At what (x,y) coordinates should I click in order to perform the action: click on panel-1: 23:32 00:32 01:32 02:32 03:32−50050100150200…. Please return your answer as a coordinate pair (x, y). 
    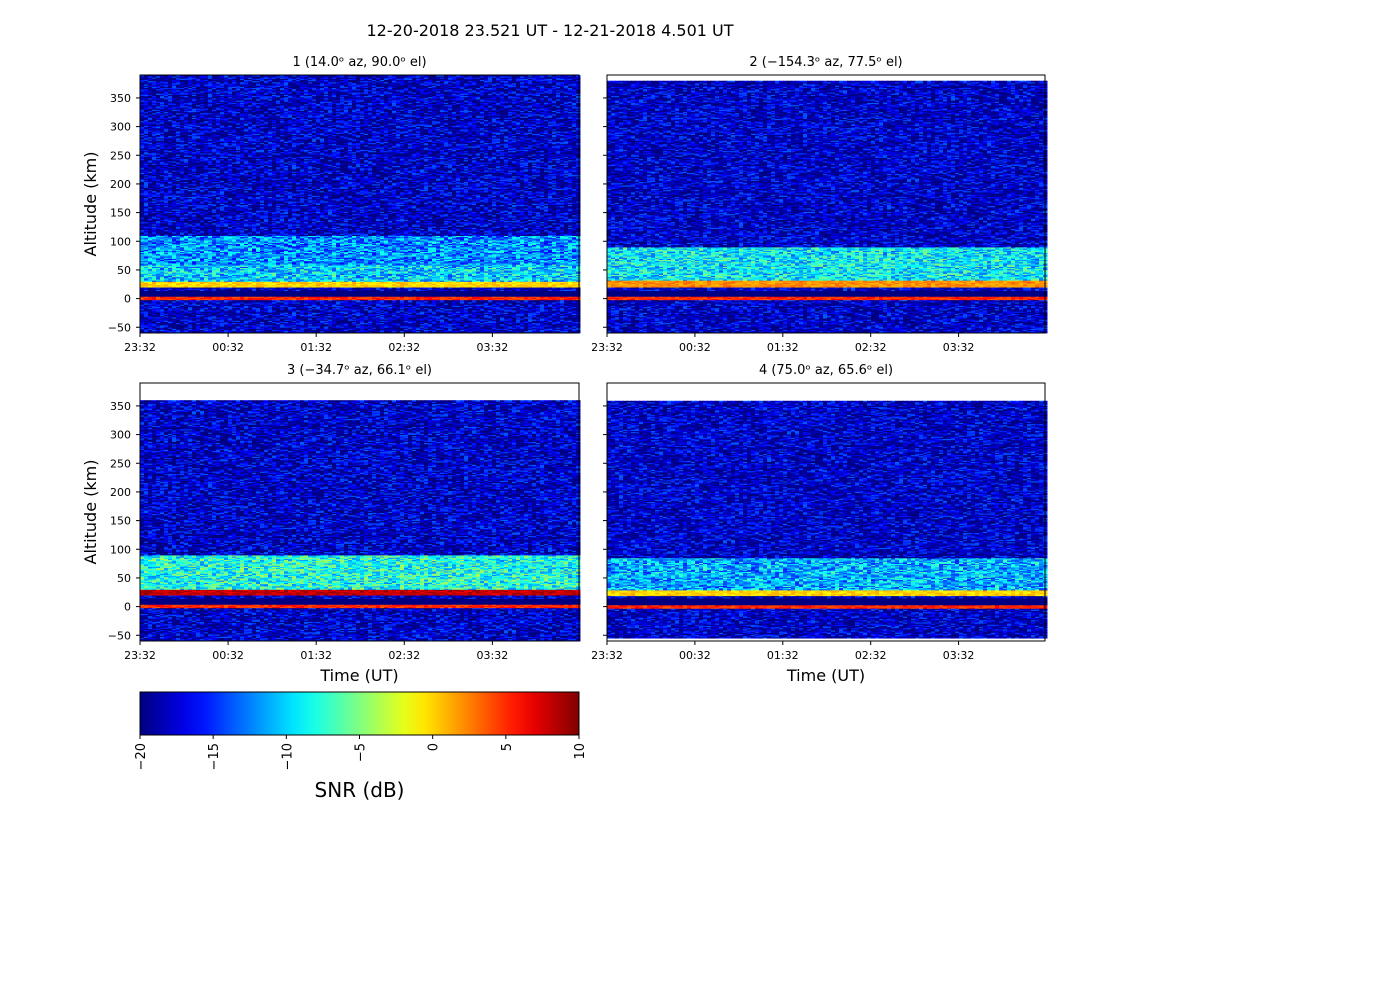
    Looking at the image, I should click on (331, 204).